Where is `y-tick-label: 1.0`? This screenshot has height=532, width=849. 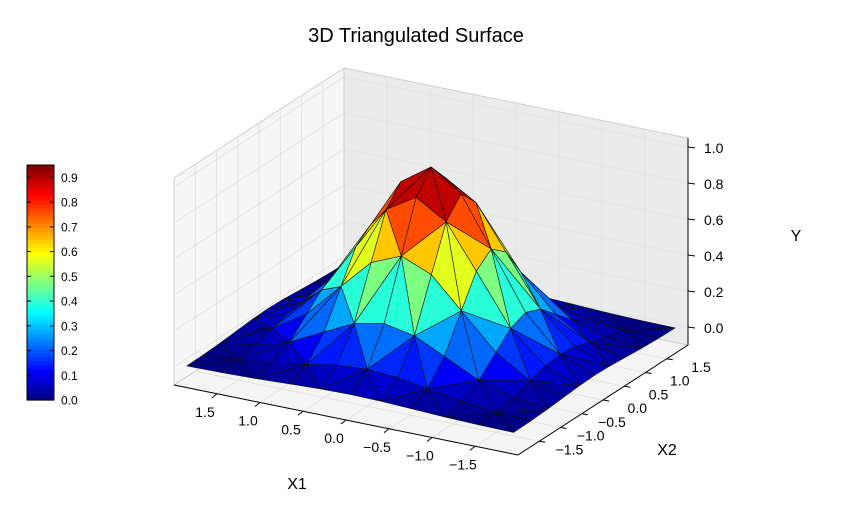 y-tick-label: 1.0 is located at coordinates (680, 381).